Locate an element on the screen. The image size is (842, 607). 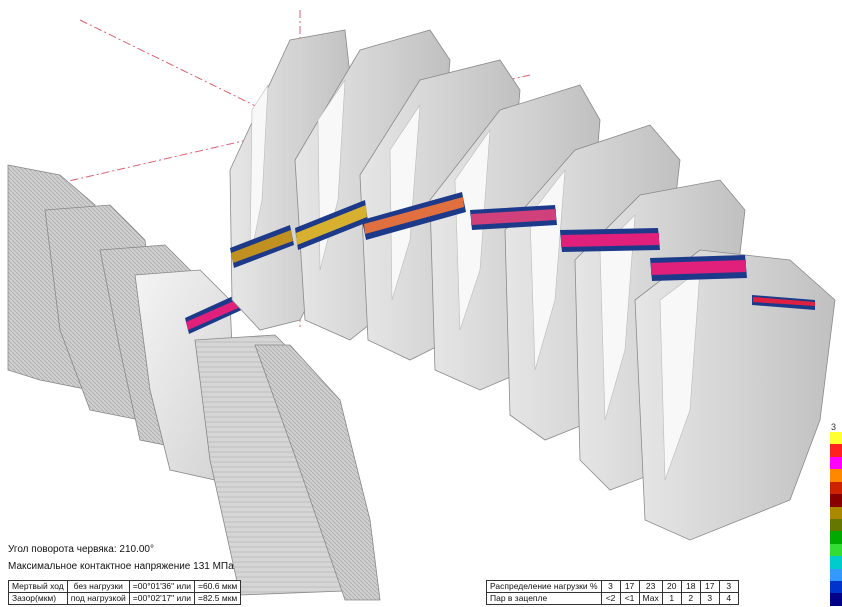
table-cell: Зазор(мкм) is located at coordinates (38, 598).